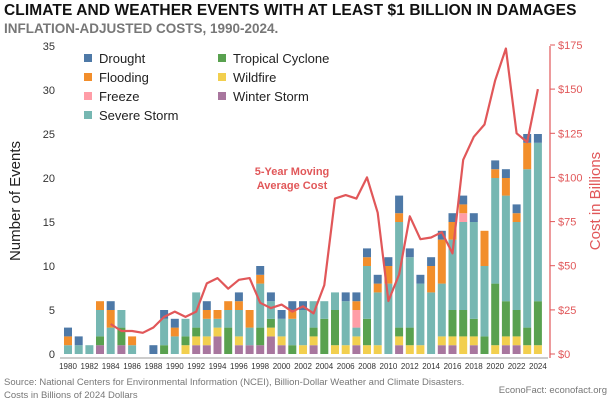  I want to click on y2-tick-label-100: $100, so click(570, 178).